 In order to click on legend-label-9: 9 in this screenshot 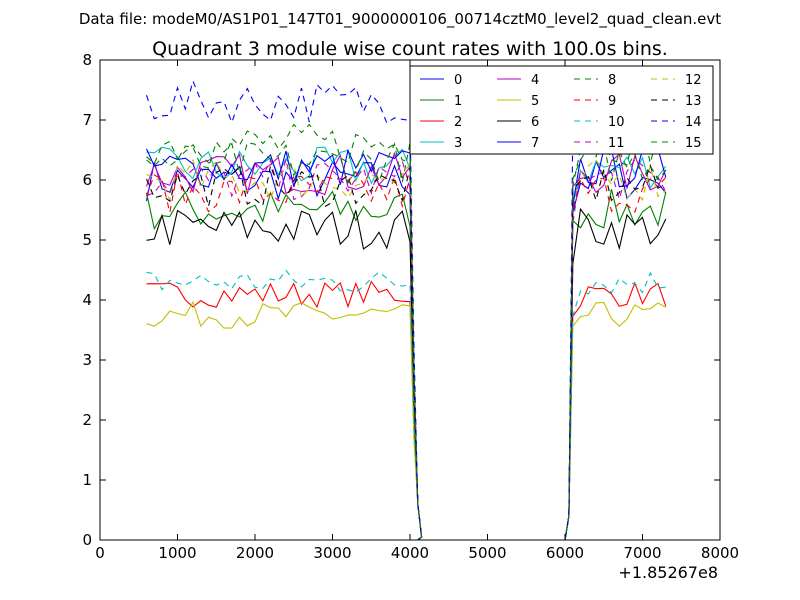, I will do `click(612, 101)`.